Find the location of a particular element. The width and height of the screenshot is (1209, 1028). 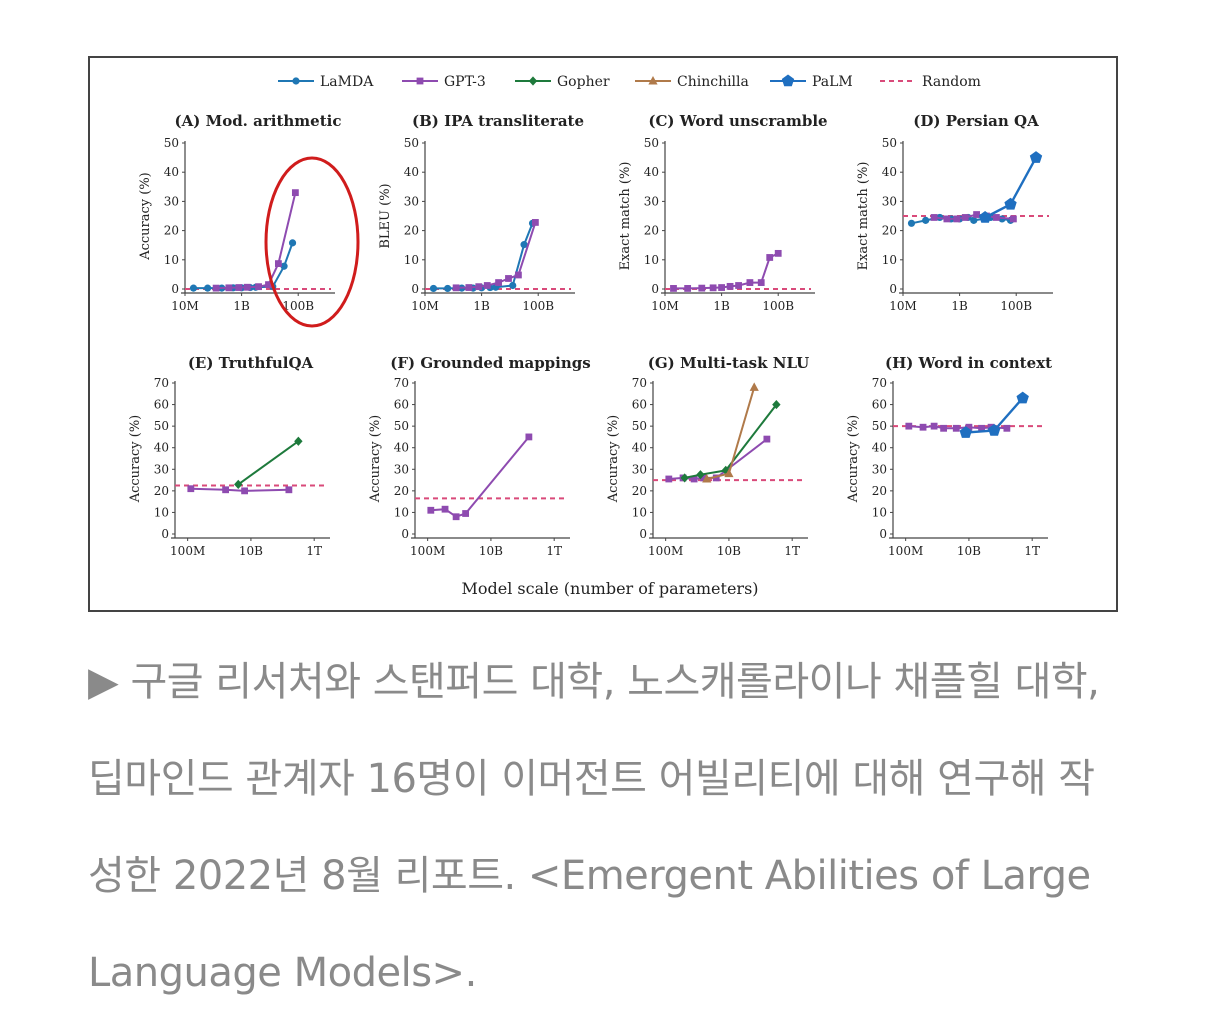

legend-item-lamda: LaMDA is located at coordinates (326, 82).